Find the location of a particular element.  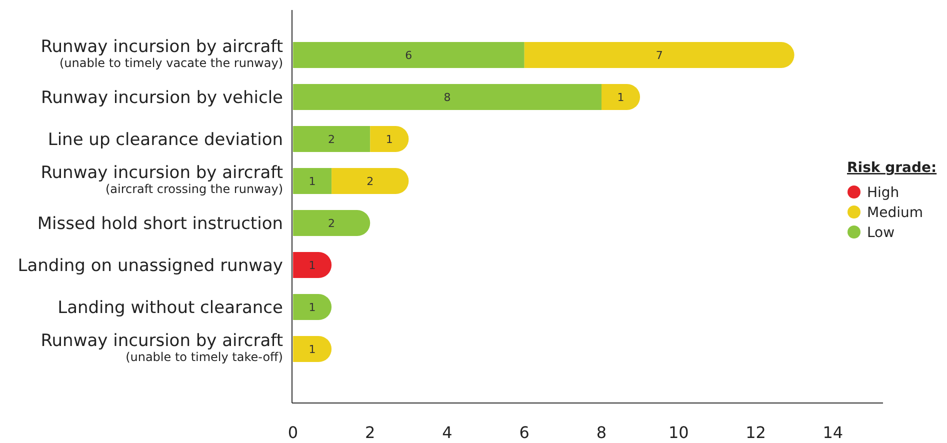

y-tick-label: Landing on unassigned runway is located at coordinates (150, 266).